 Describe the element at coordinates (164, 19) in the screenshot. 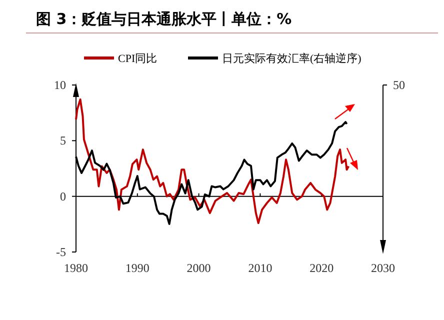

I see `chart-title: 图 3：贬值与日本通胀水平丨单位：%` at that location.